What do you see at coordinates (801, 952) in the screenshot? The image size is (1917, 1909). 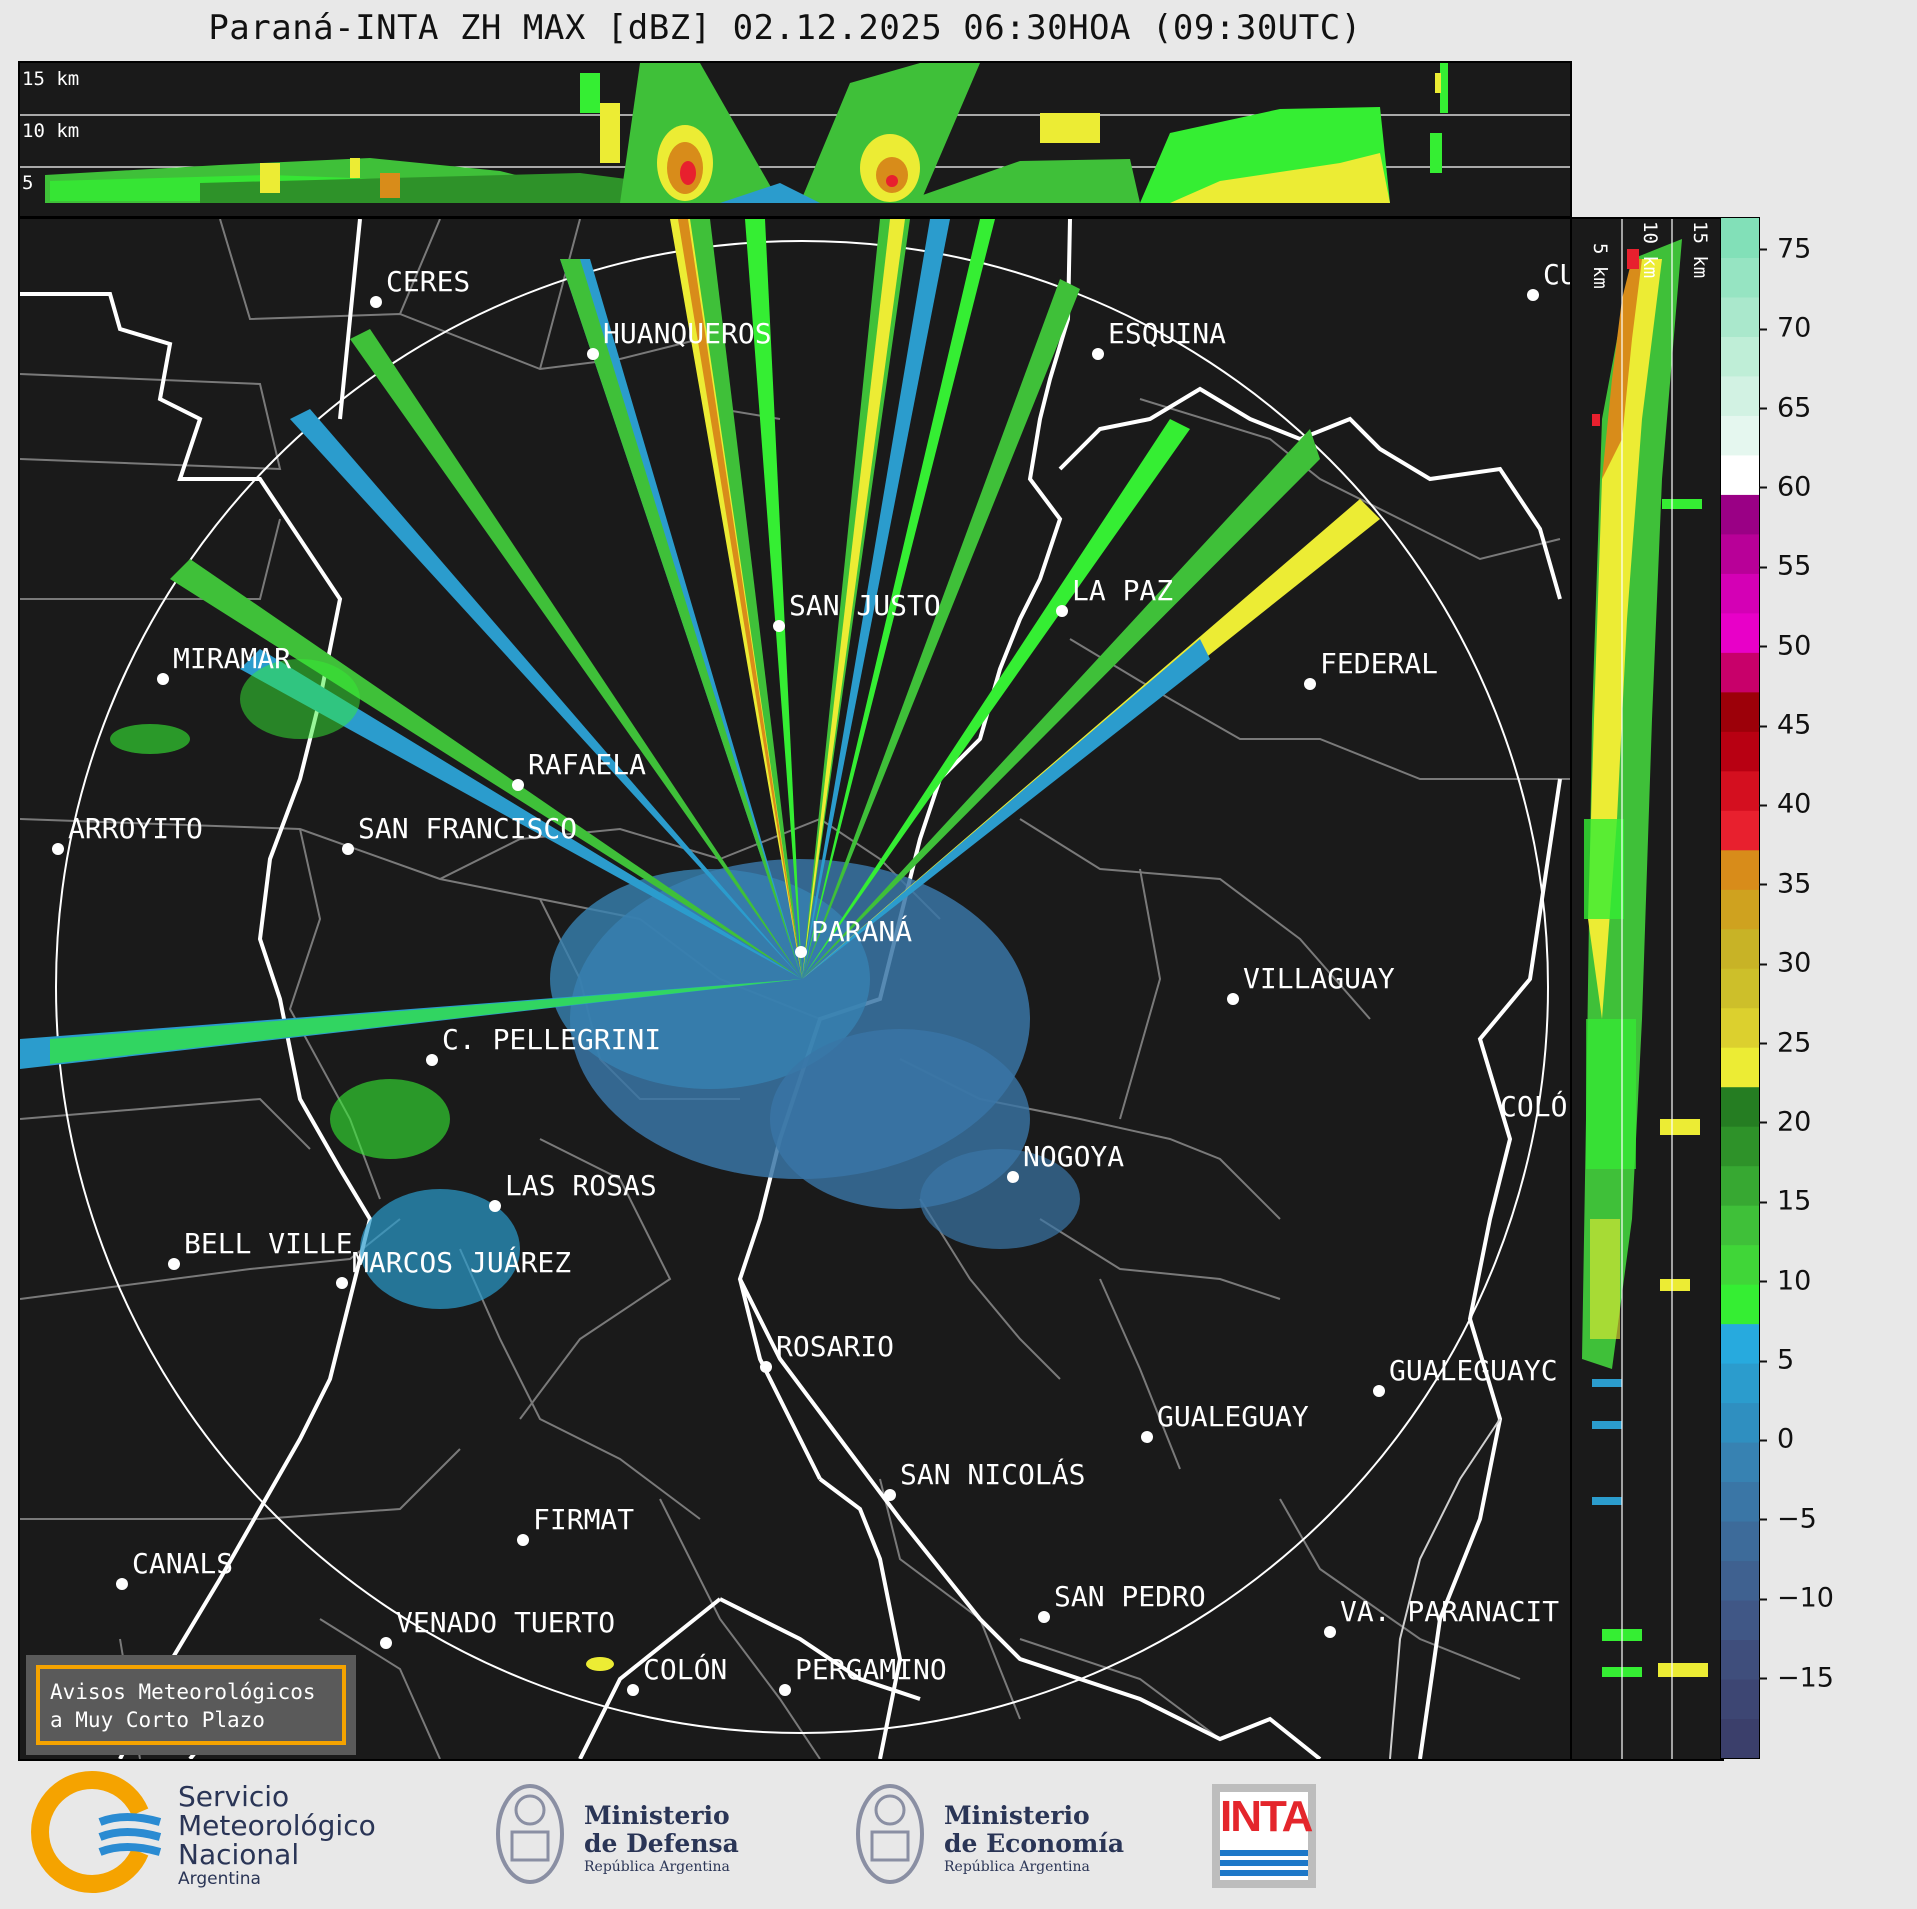 I see `city-dot-parana` at bounding box center [801, 952].